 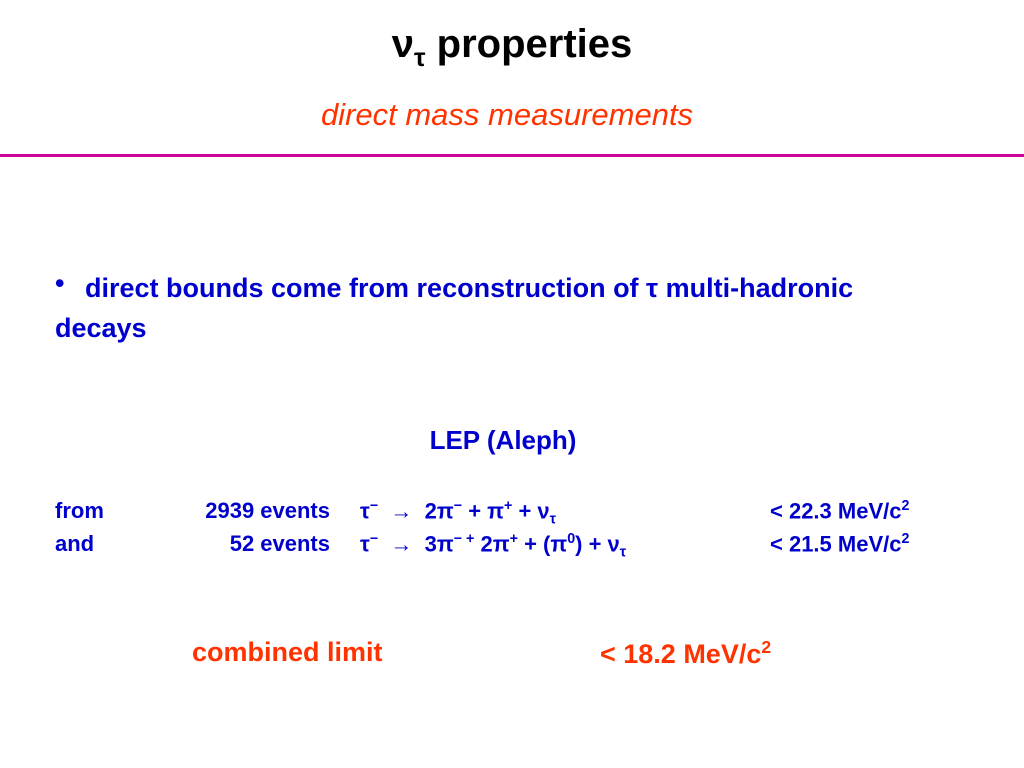 I want to click on text-part: → 3π, so click(x=416, y=544).